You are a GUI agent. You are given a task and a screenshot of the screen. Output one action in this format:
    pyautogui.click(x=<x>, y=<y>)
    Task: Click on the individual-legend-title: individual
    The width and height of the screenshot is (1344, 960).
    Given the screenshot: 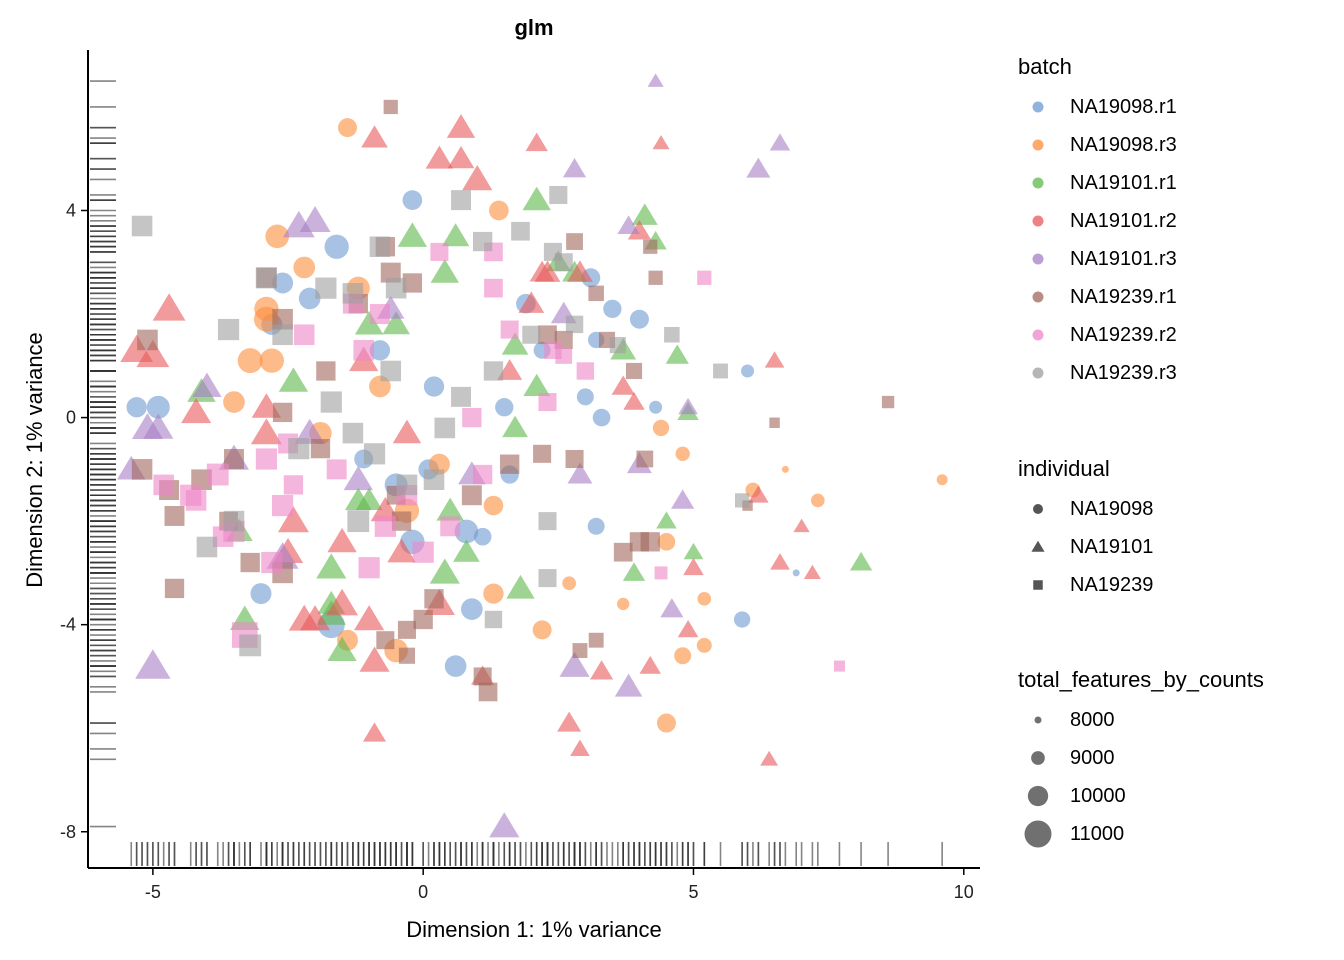 What is the action you would take?
    pyautogui.click(x=1064, y=468)
    